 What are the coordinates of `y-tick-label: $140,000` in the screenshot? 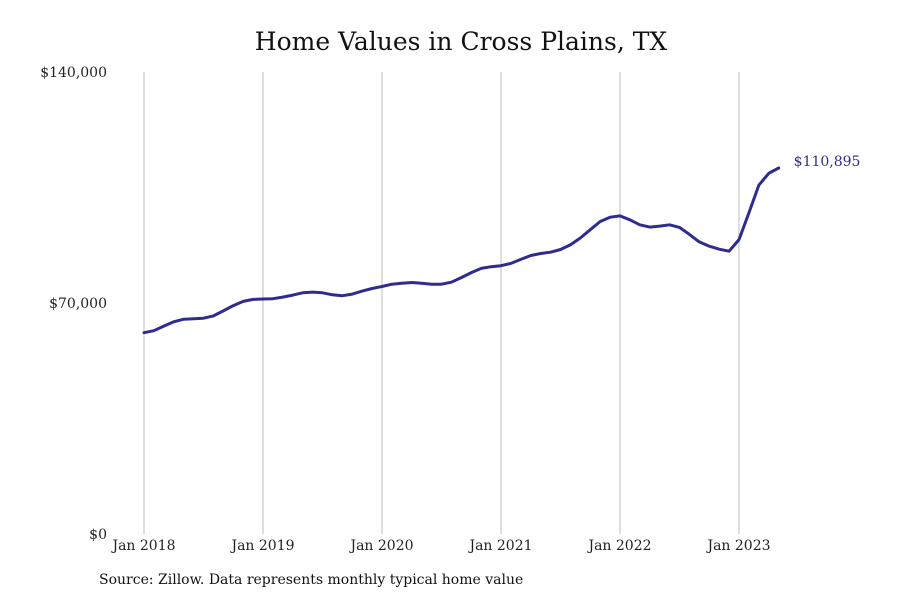 It's located at (73, 73).